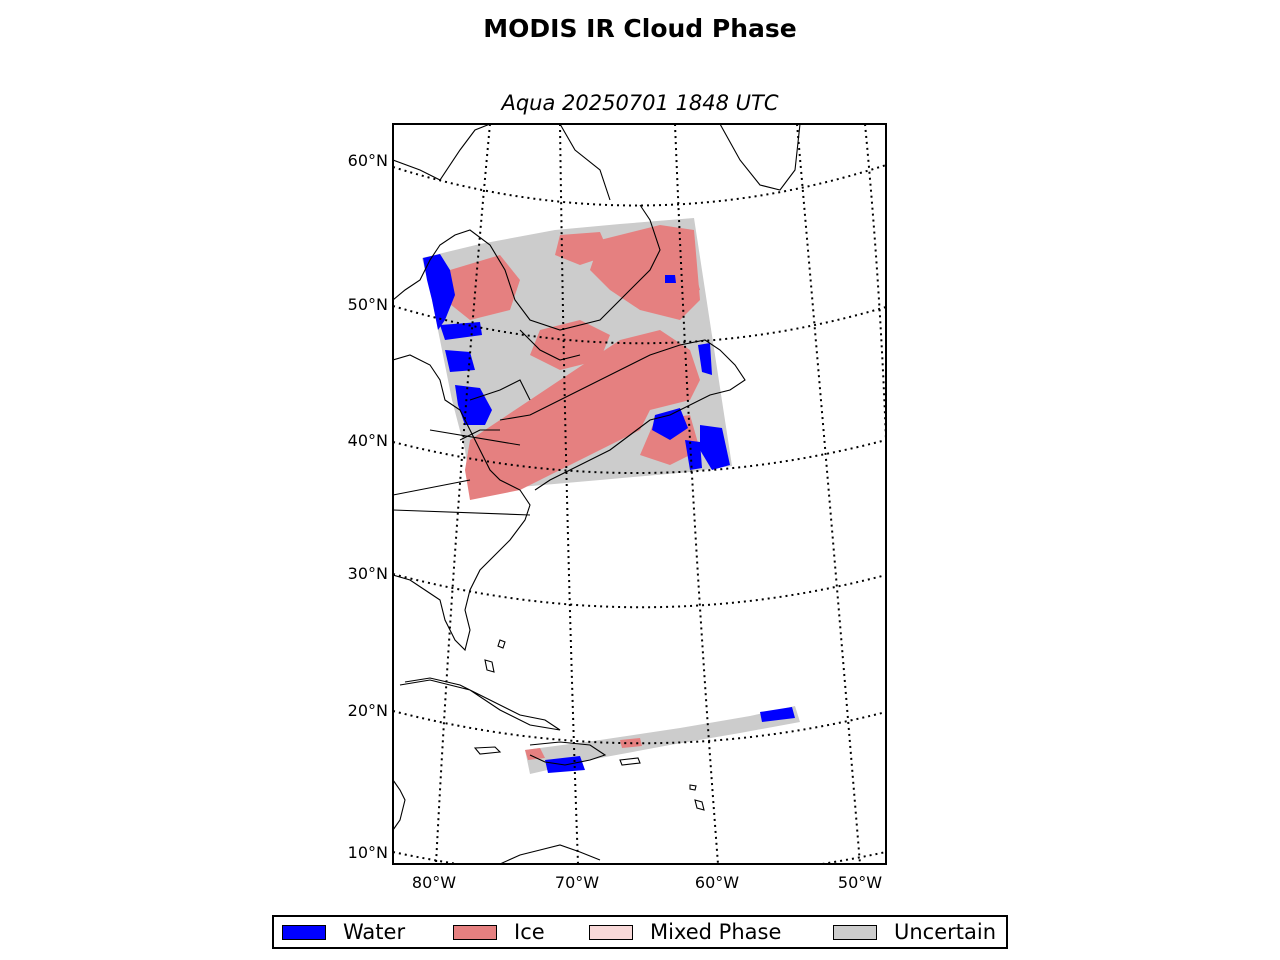  What do you see at coordinates (577, 882) in the screenshot?
I see `lon-label-70w: 70°W` at bounding box center [577, 882].